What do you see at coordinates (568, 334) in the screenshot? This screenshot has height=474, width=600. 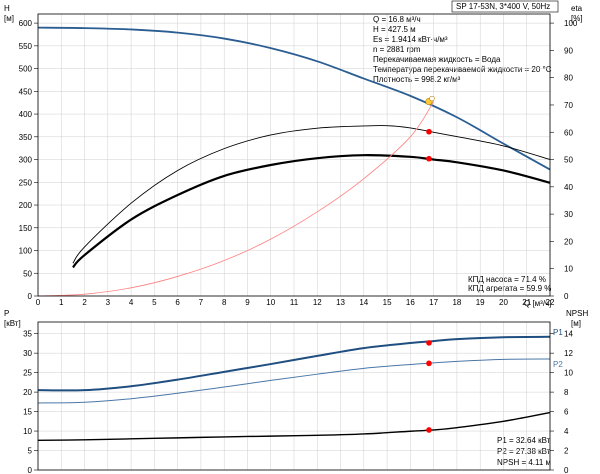 I see `bottom-right-tick-label: 14` at bounding box center [568, 334].